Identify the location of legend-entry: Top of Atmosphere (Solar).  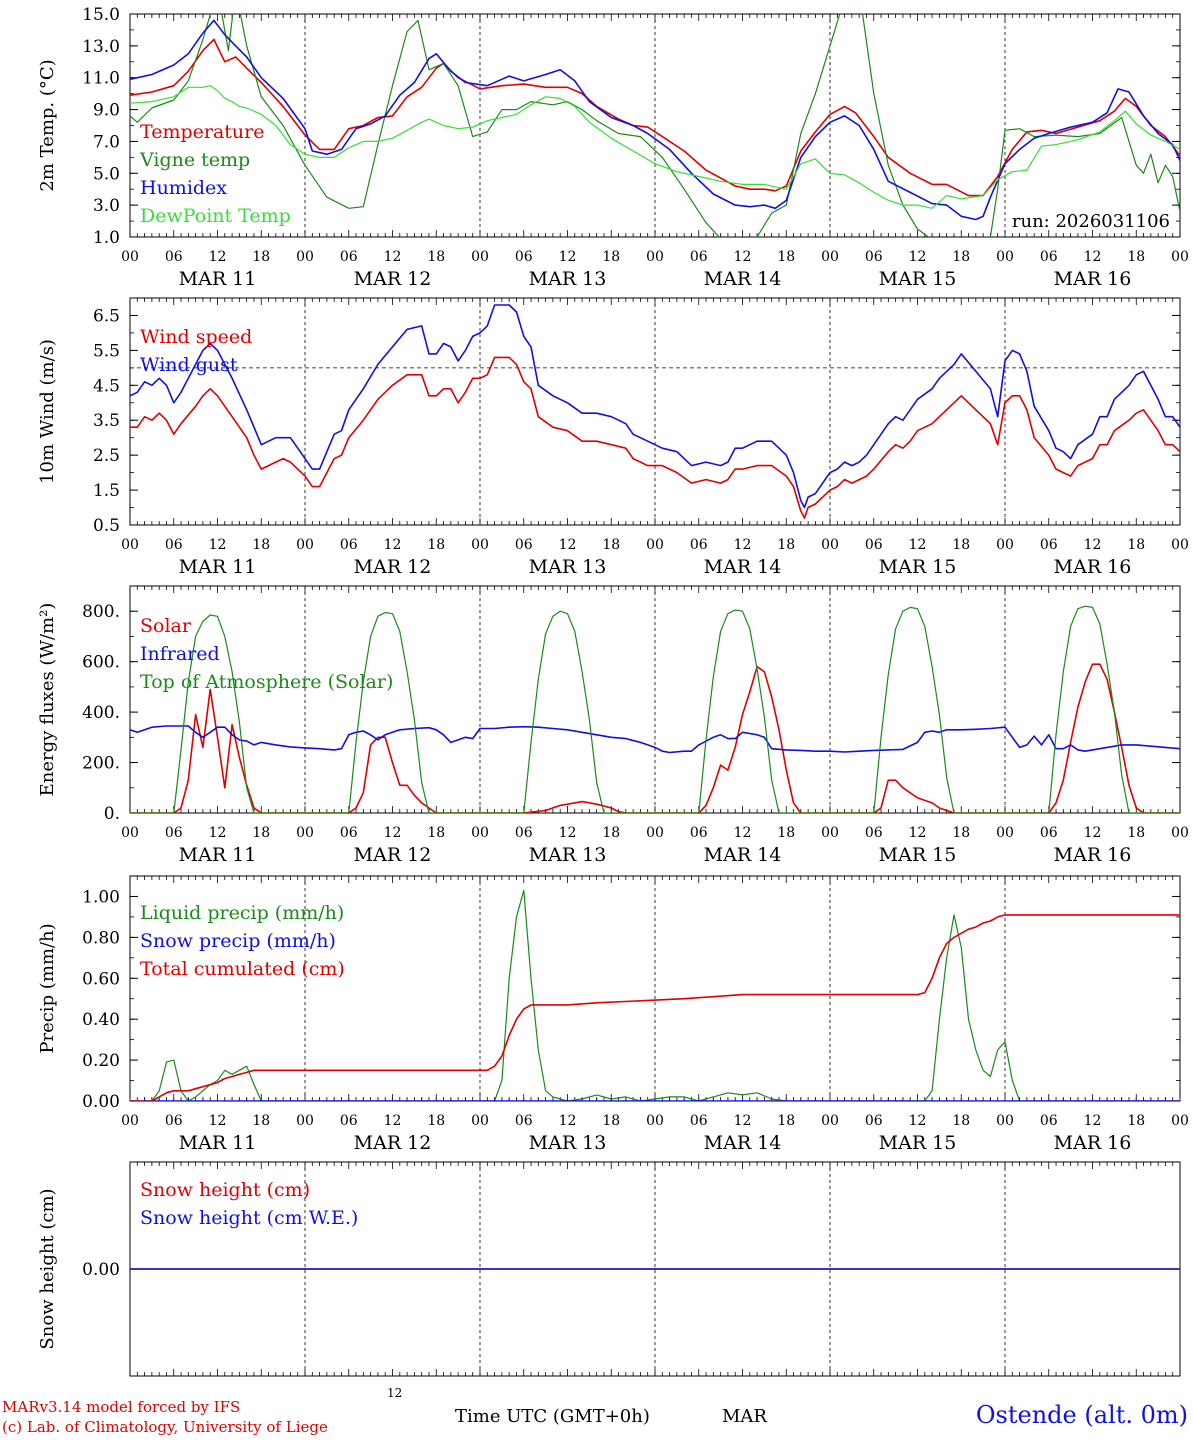
(266, 682).